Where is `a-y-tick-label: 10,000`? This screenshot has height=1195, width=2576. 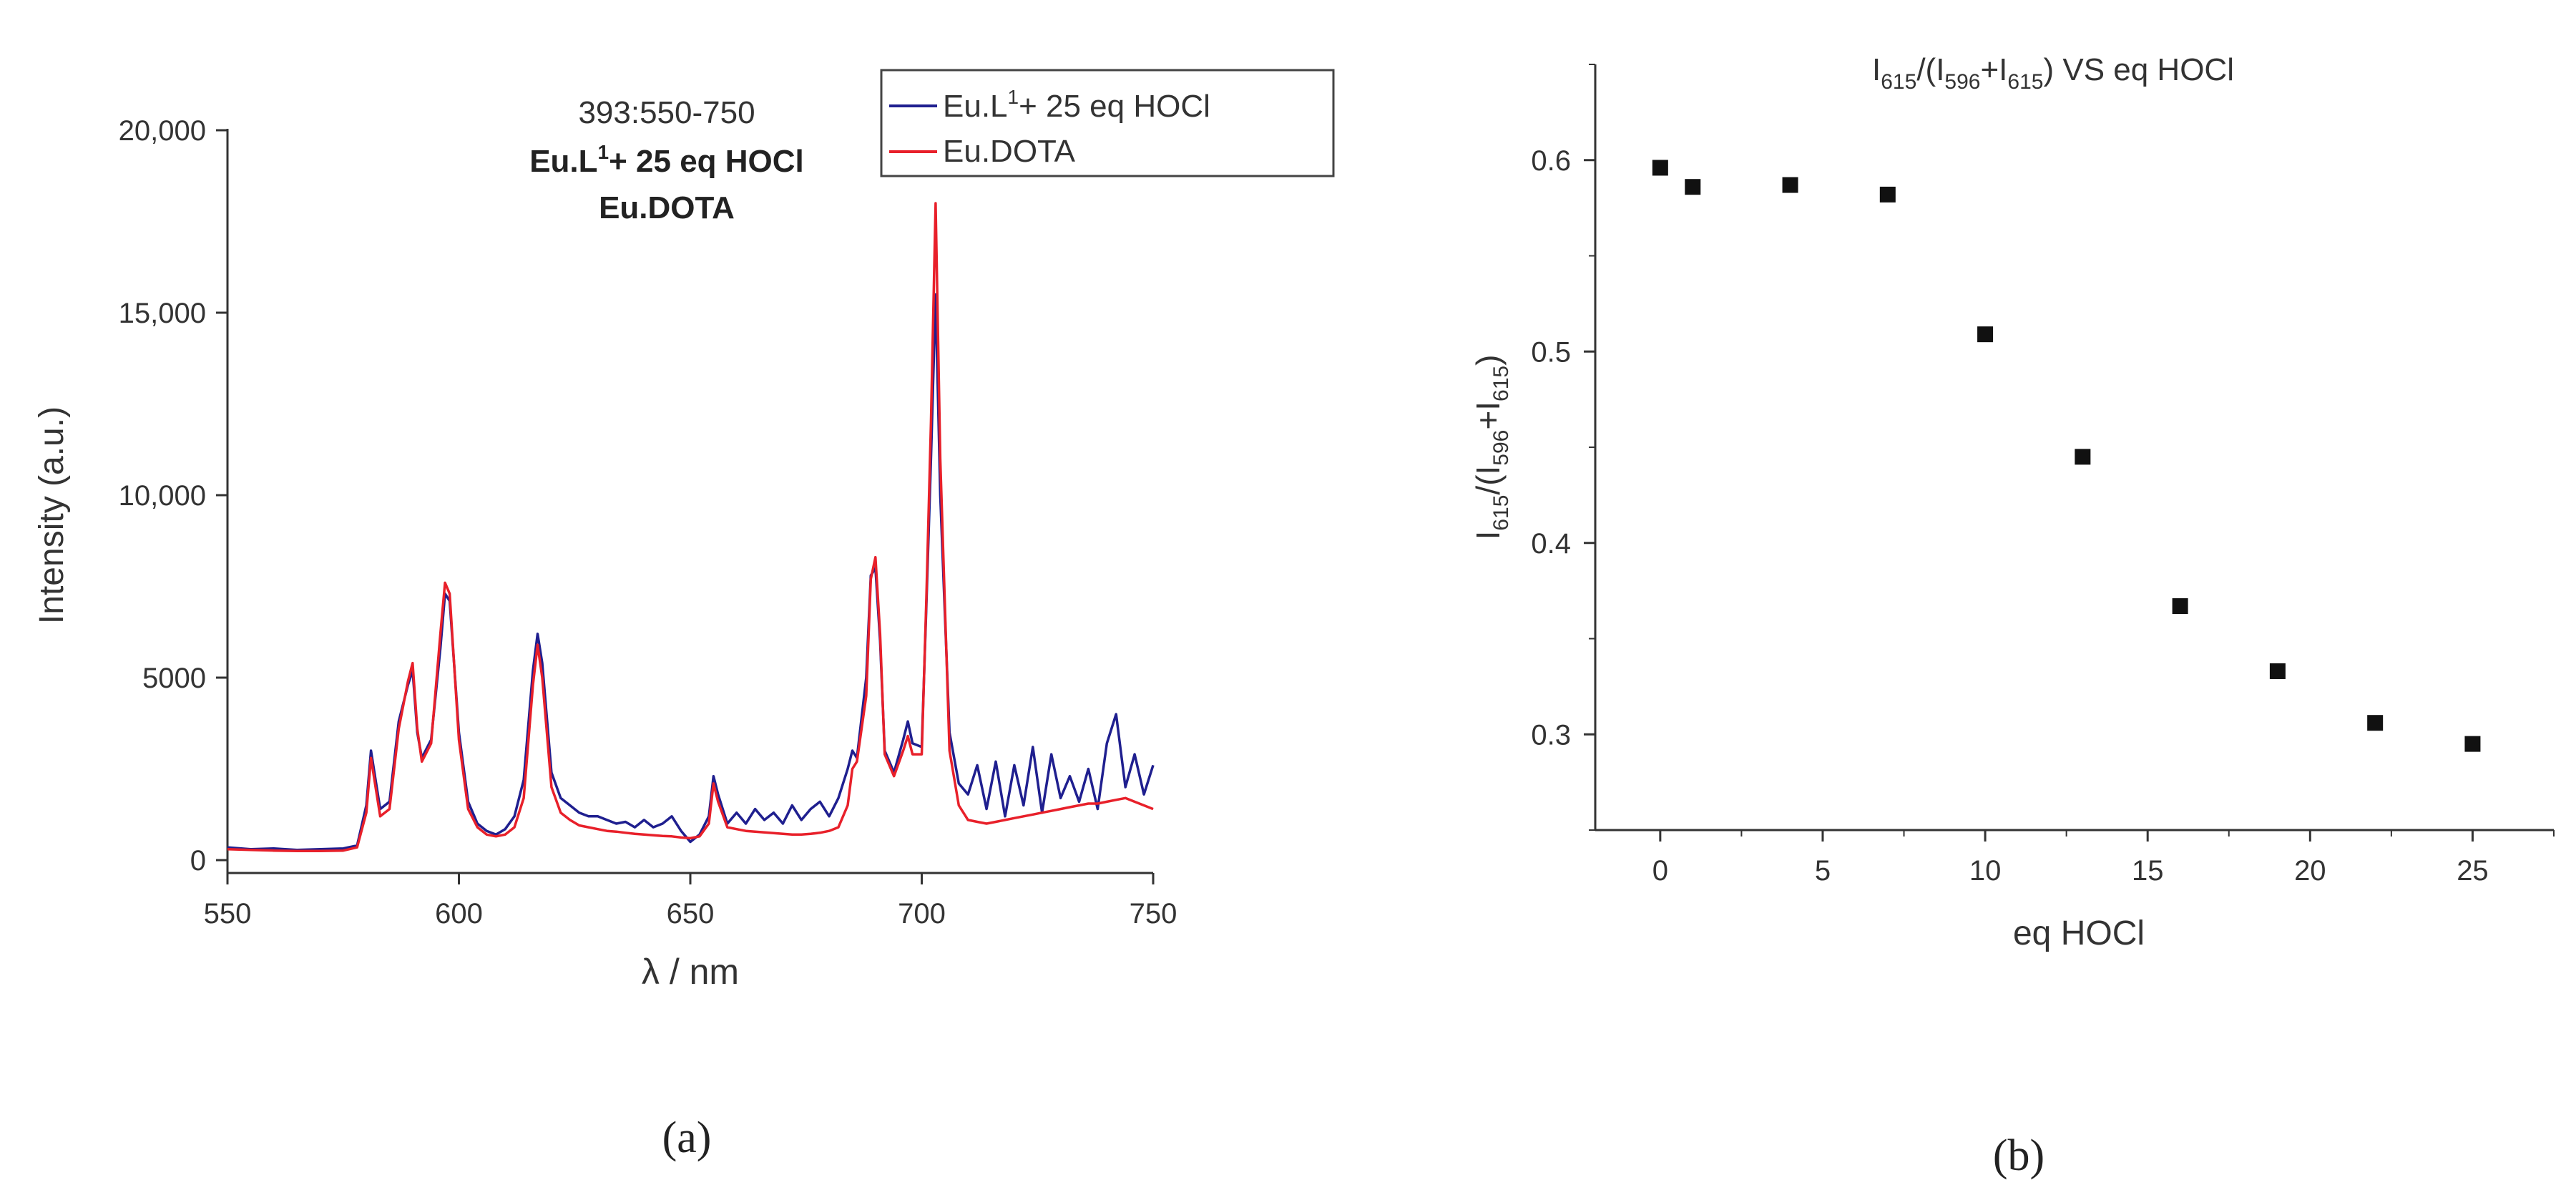
a-y-tick-label: 10,000 is located at coordinates (163, 496).